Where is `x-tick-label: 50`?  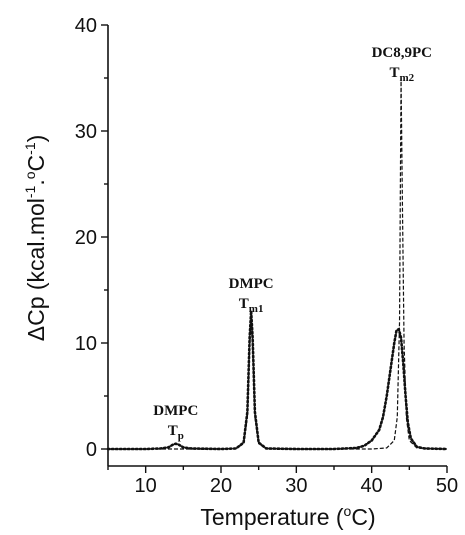
x-tick-label: 50 is located at coordinates (447, 486).